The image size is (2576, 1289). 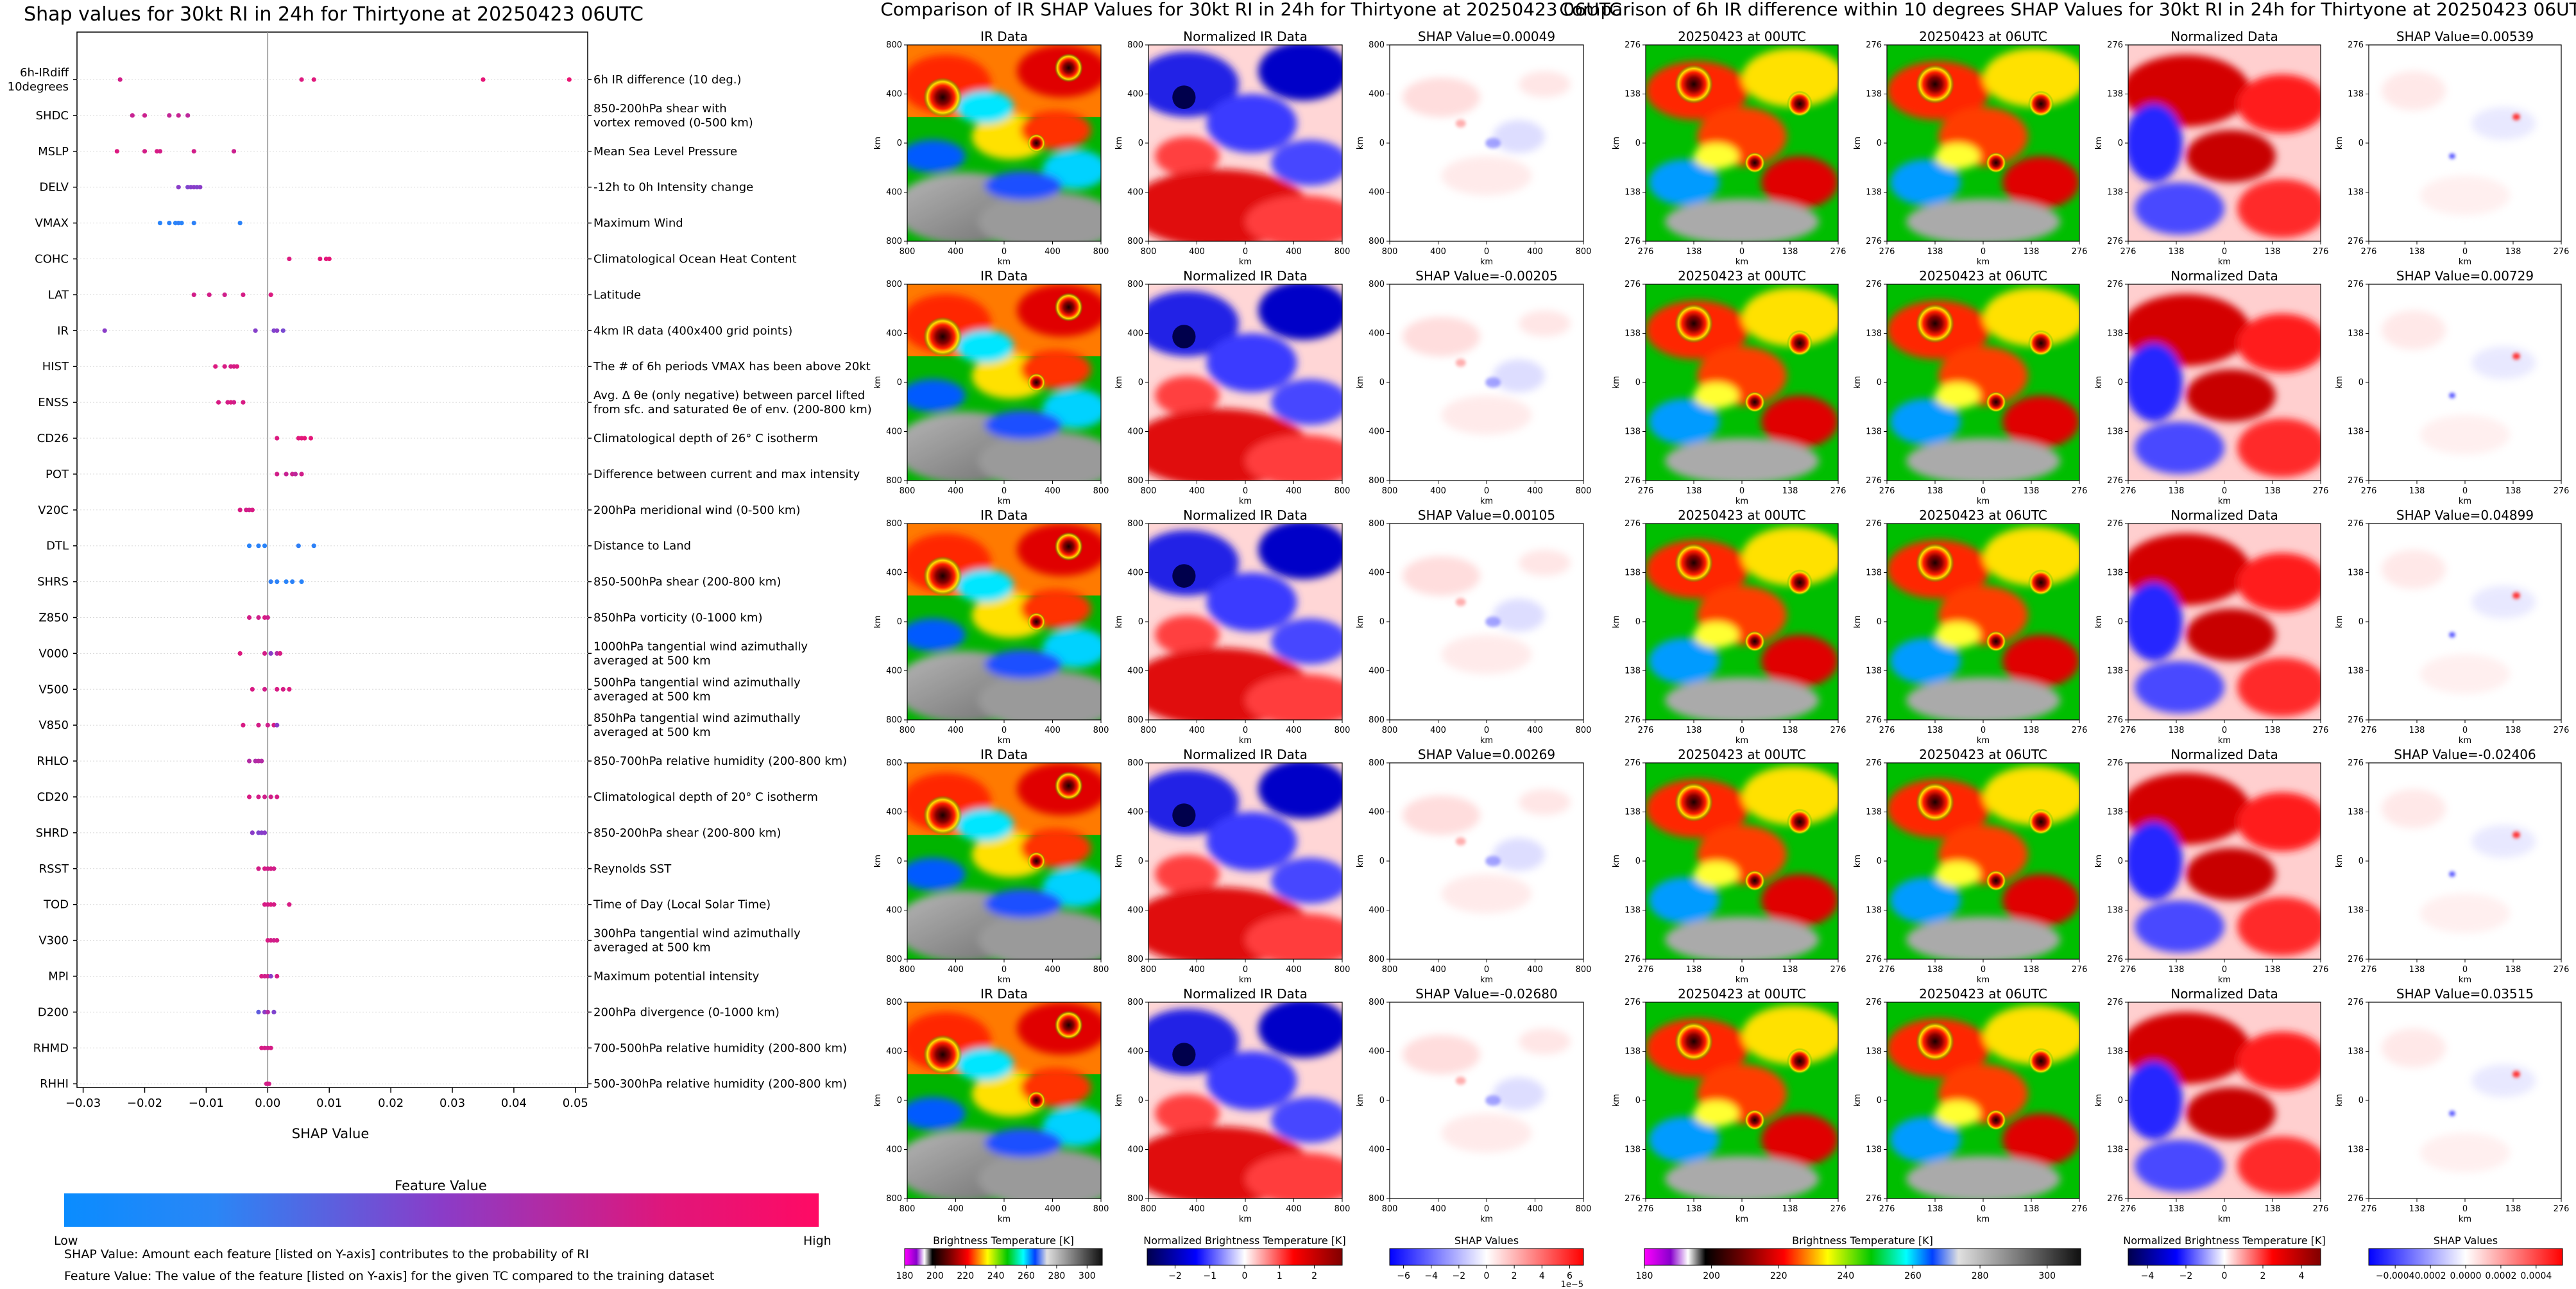 What do you see at coordinates (687, 583) in the screenshot?
I see `feature-description: 850-500hPa shear (200-800 km)` at bounding box center [687, 583].